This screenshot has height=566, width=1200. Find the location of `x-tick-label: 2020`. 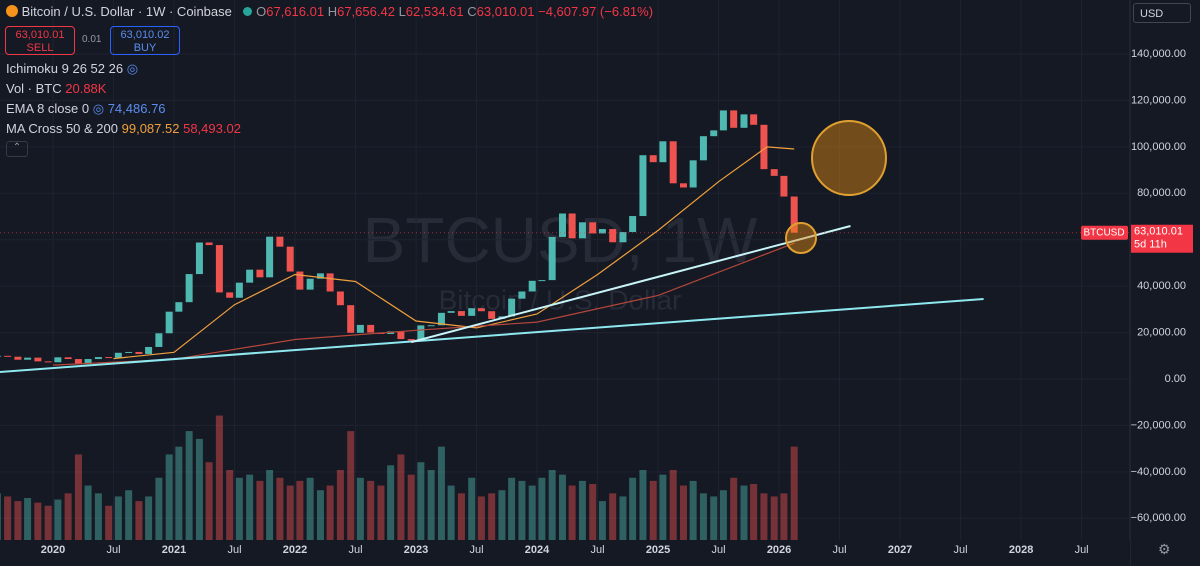

x-tick-label: 2020 is located at coordinates (53, 550).